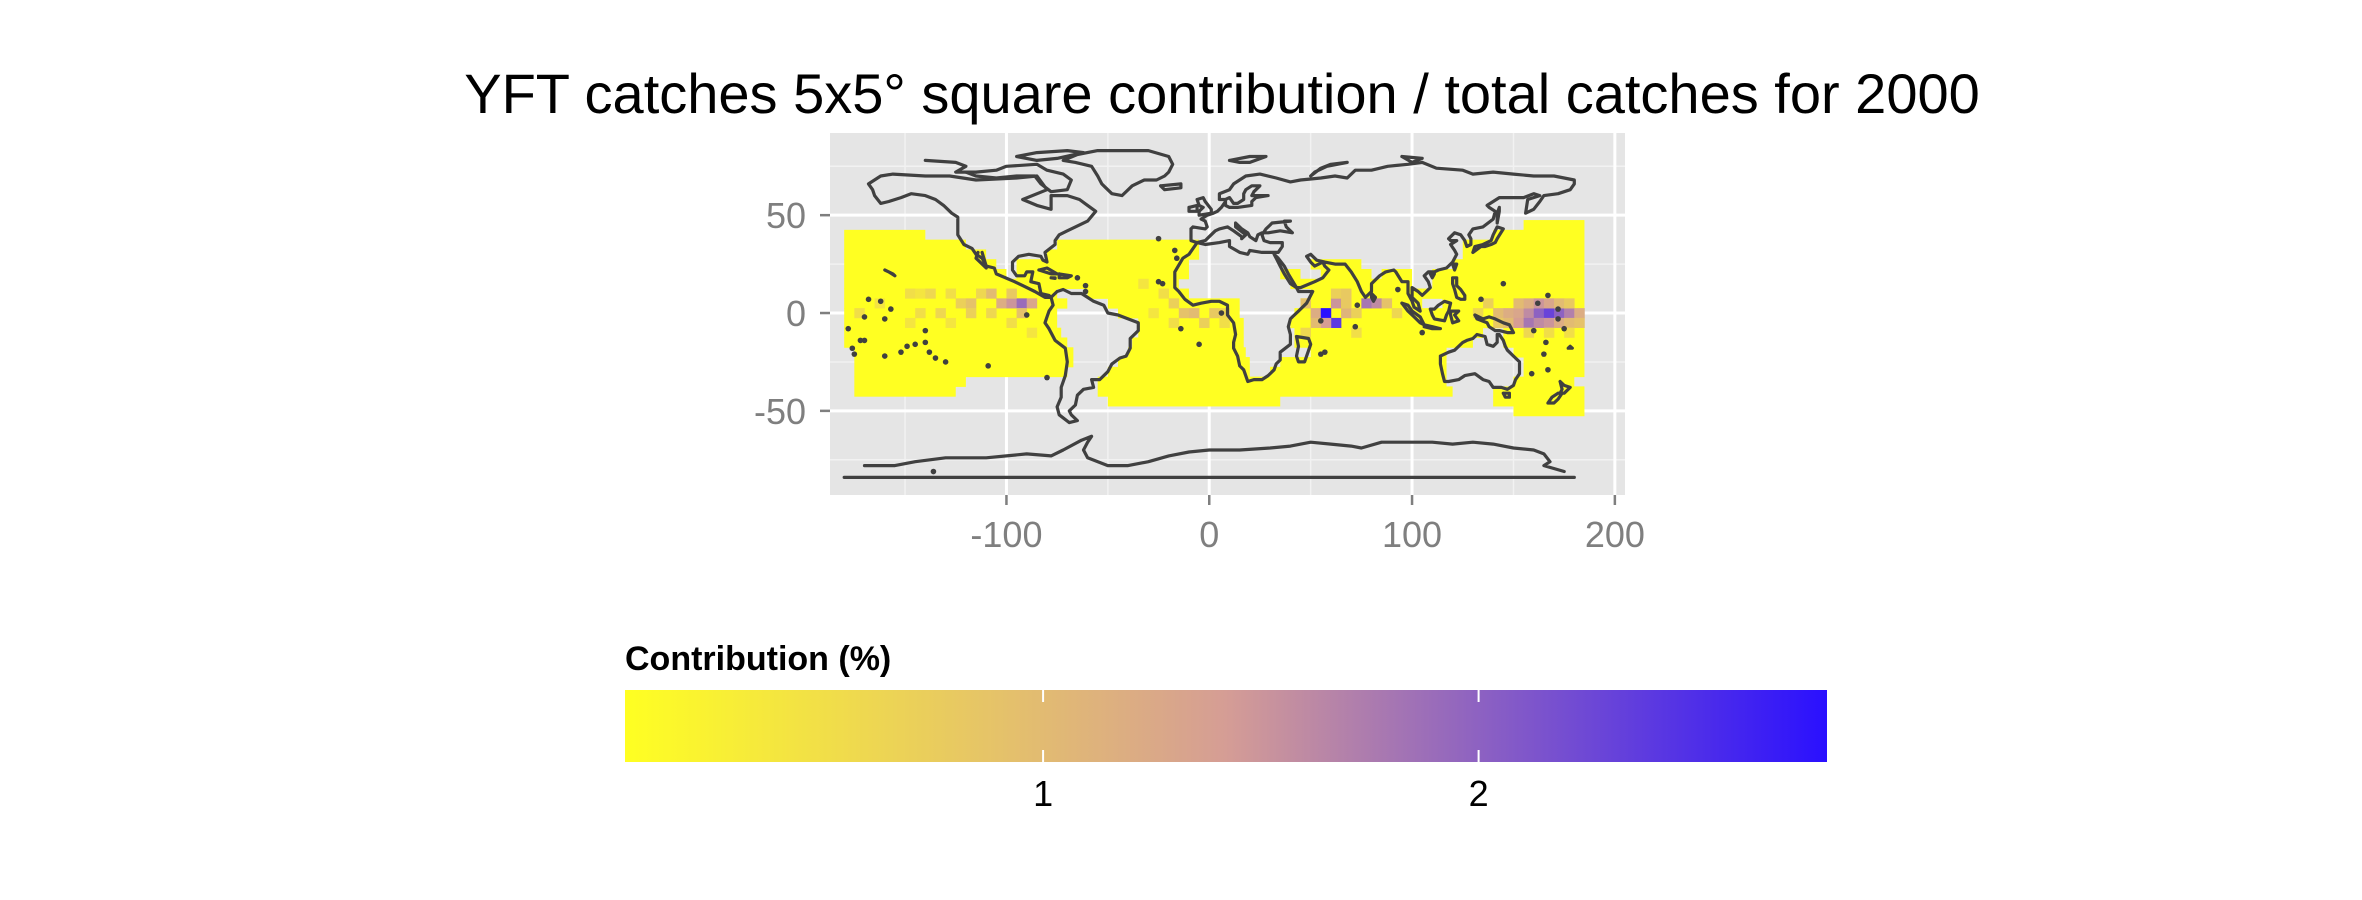 The image size is (2362, 900). Describe the element at coordinates (1006, 534) in the screenshot. I see `x-axis-tick-label: -100` at that location.